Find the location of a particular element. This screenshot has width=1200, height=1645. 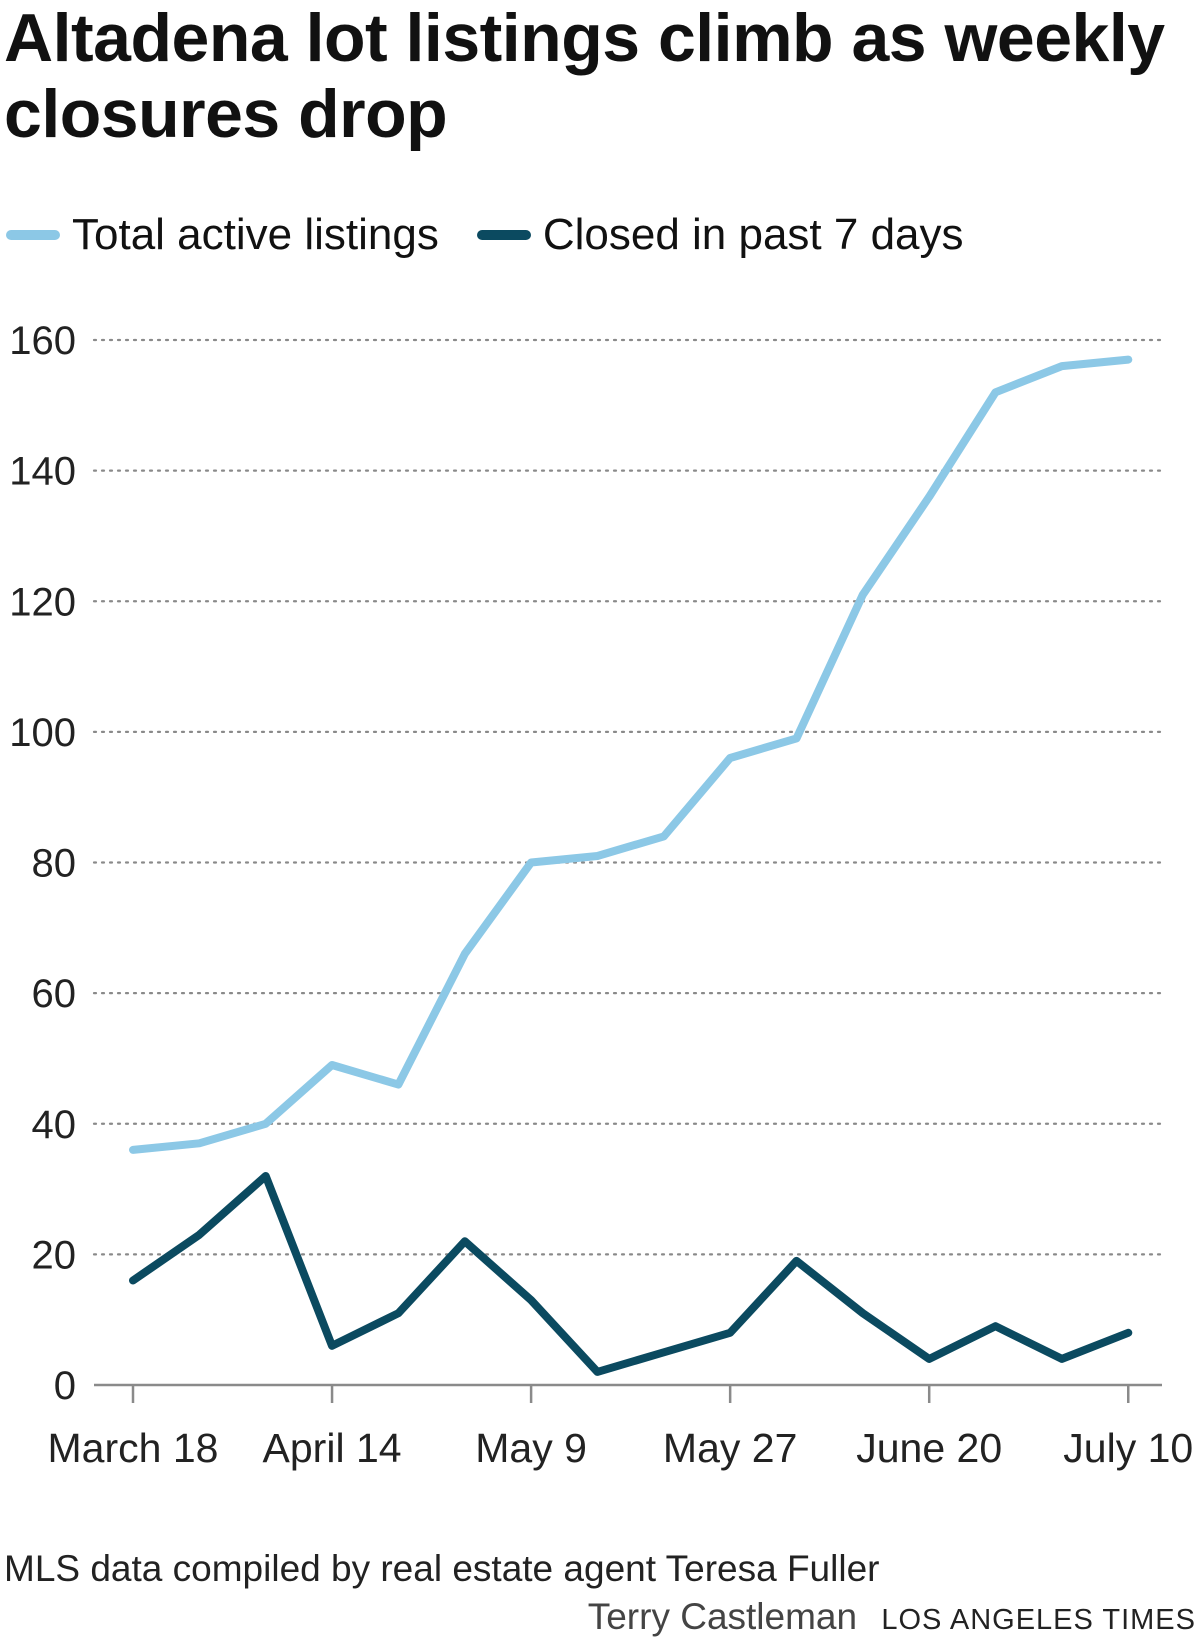

series-line-closed-past-7-days is located at coordinates (631, 1274).